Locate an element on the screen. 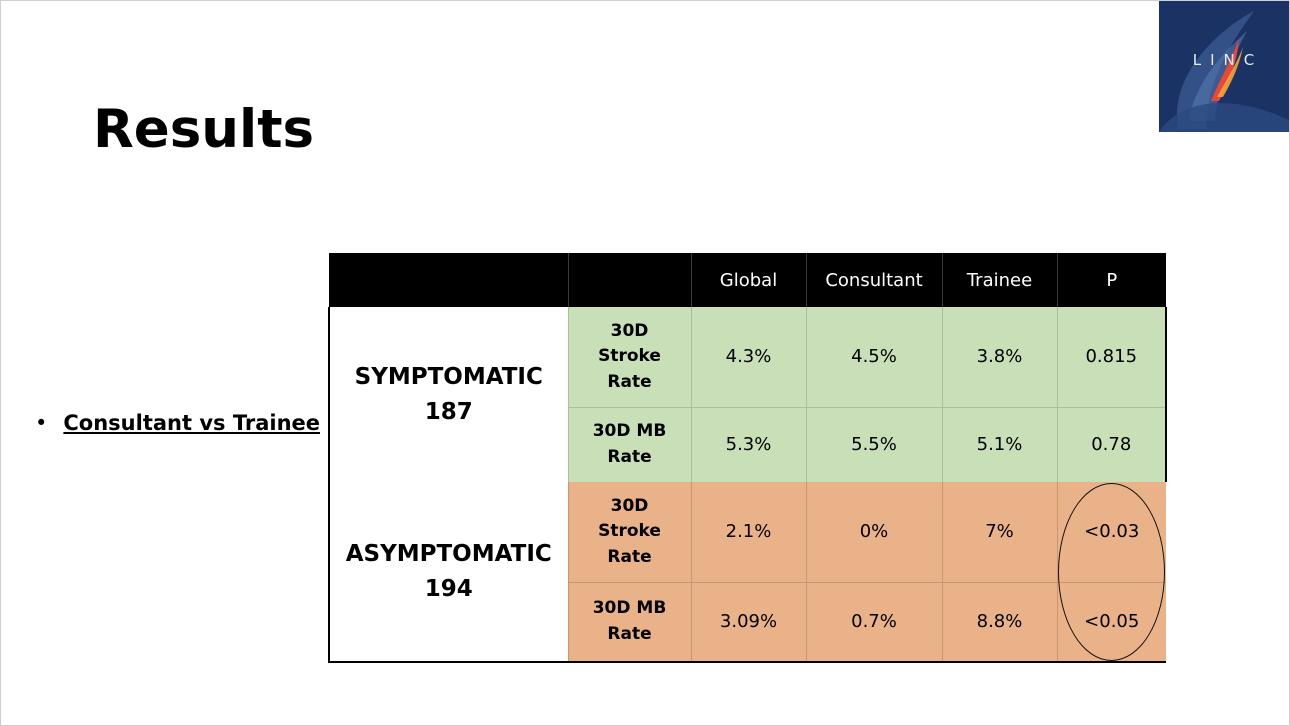 The image size is (1290, 726). value-global: 2.1% is located at coordinates (748, 532).